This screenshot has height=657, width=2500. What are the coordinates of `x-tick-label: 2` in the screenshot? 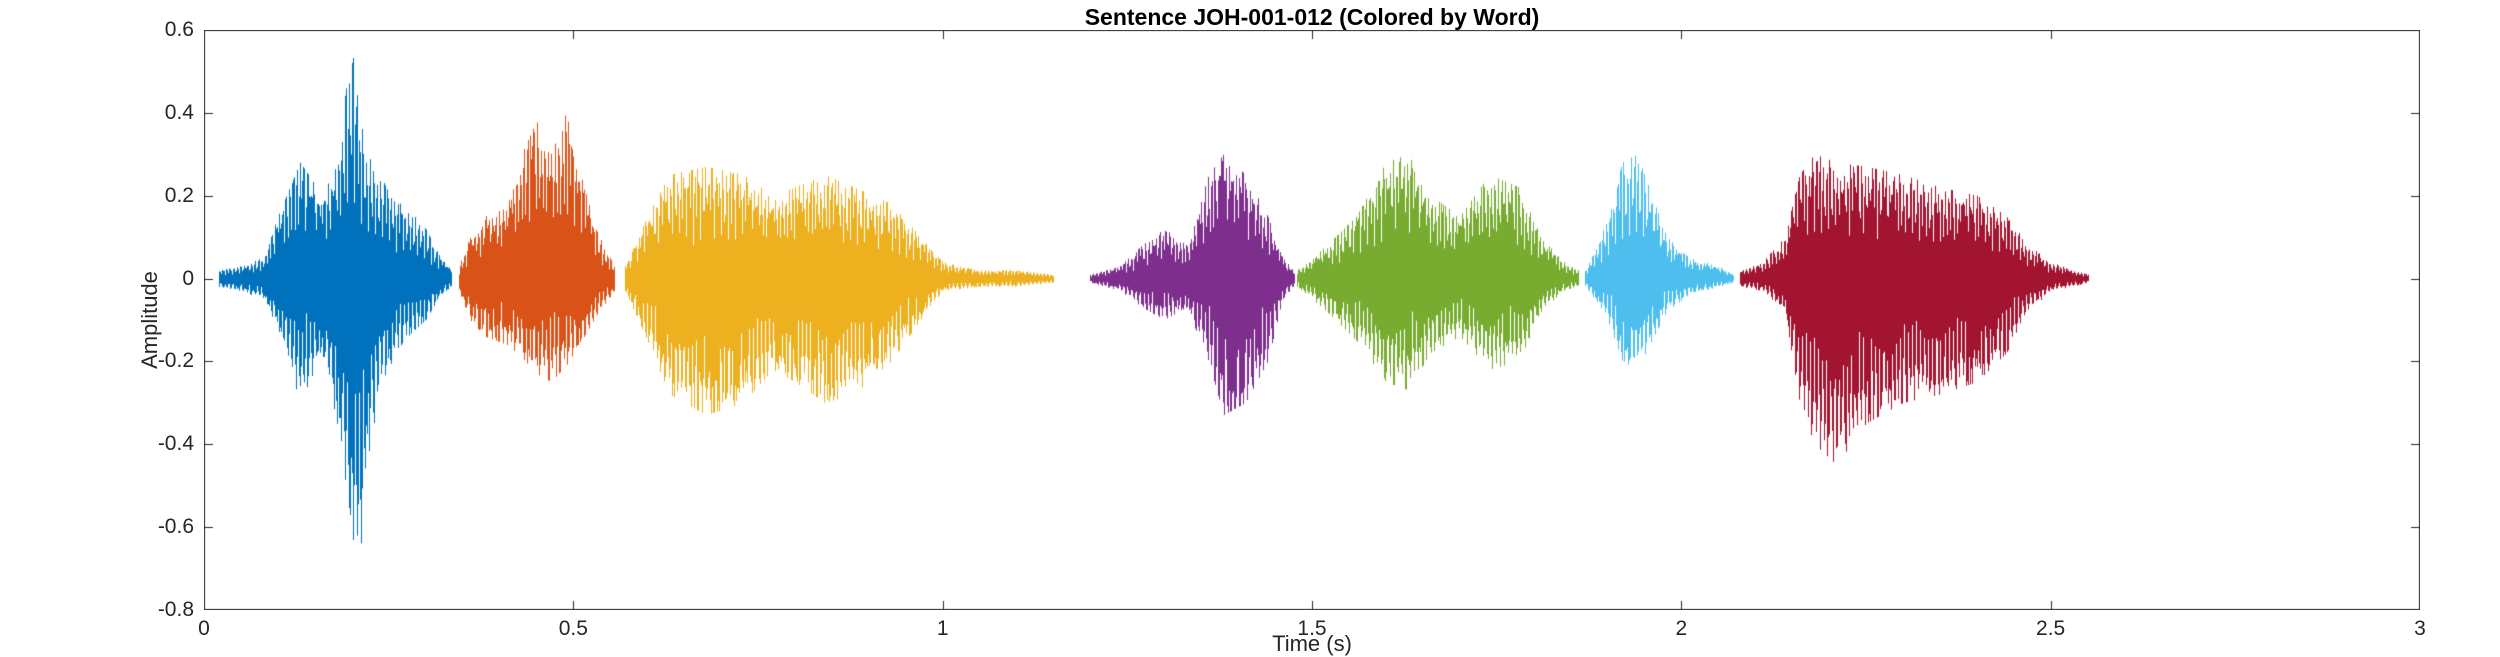 It's located at (1681, 628).